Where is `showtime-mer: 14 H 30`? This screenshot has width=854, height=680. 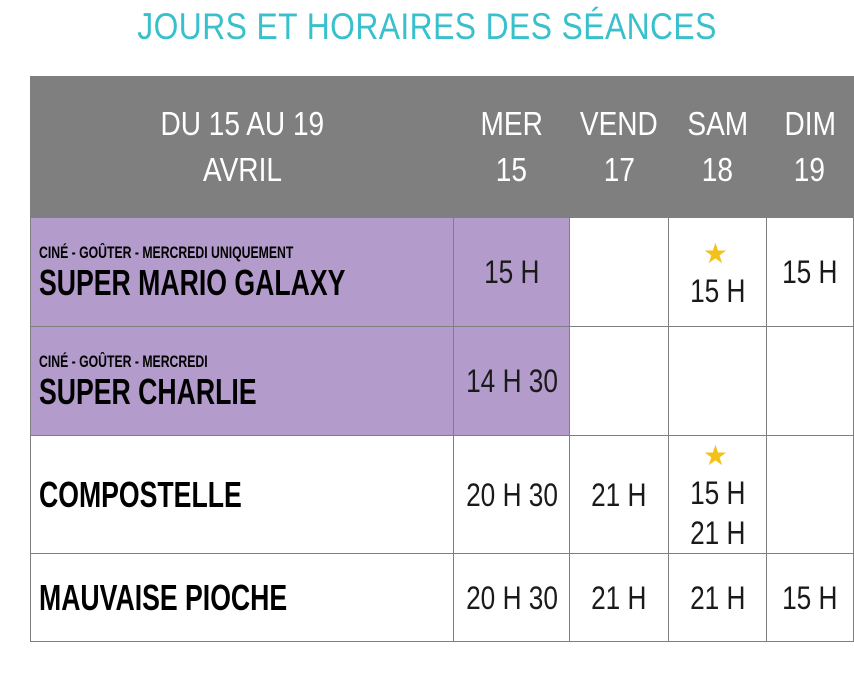
showtime-mer: 14 H 30 is located at coordinates (512, 381).